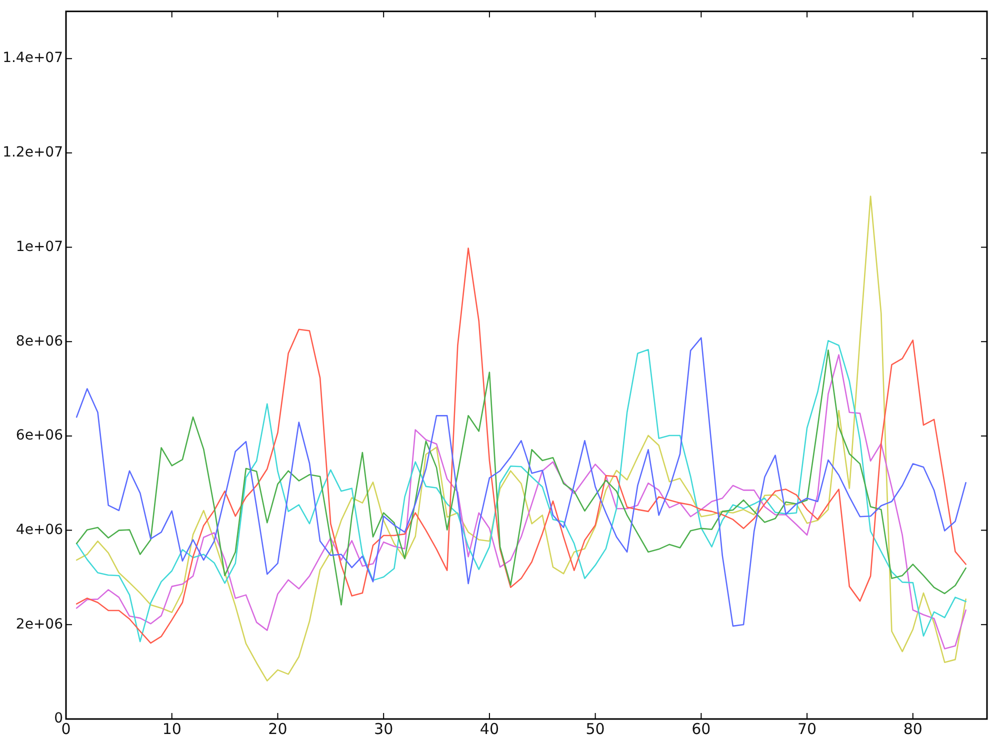  What do you see at coordinates (384, 729) in the screenshot?
I see `x-tick-label: 30` at bounding box center [384, 729].